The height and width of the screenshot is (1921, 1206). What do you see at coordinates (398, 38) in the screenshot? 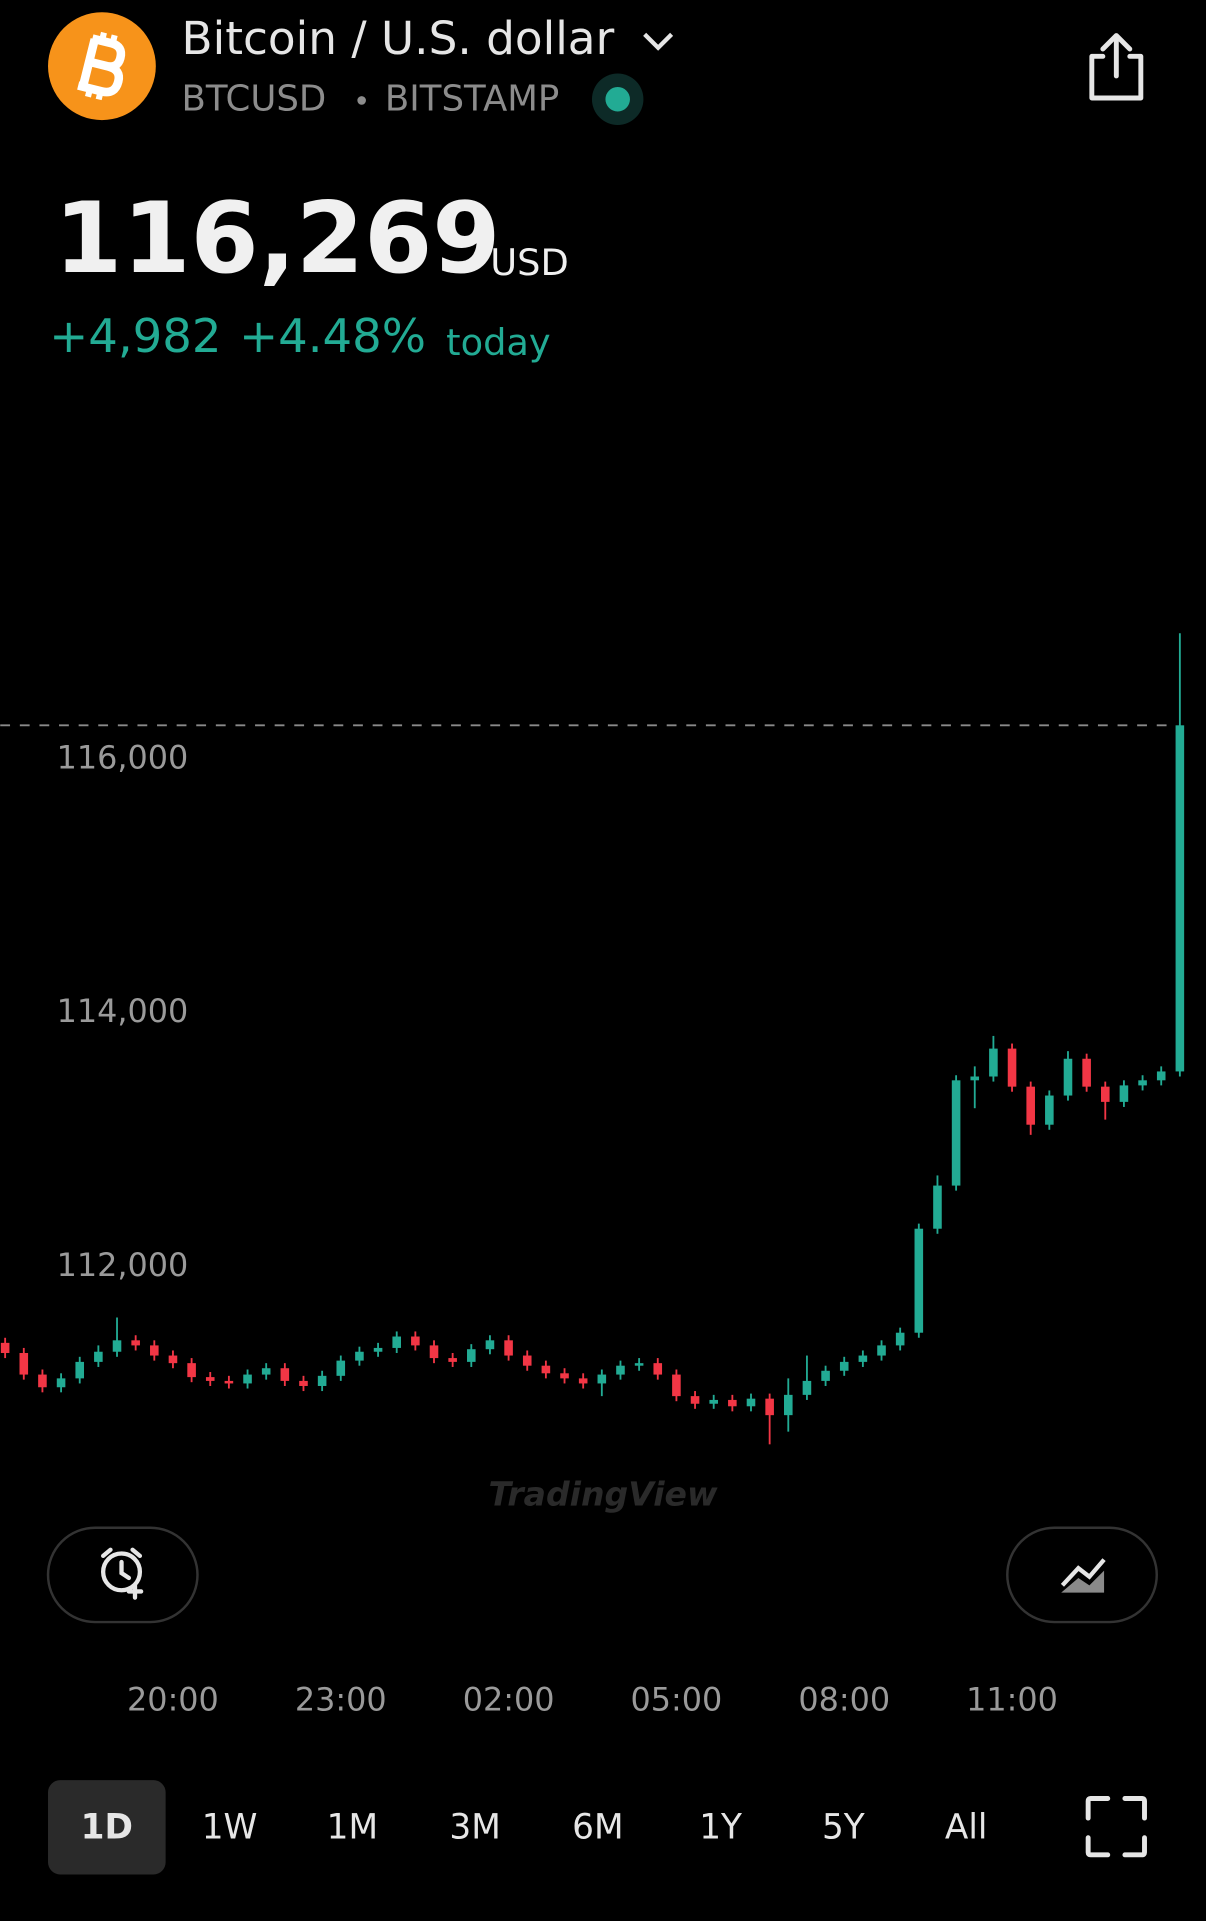
I see `title: Bitcoin / U.S. dollar` at bounding box center [398, 38].